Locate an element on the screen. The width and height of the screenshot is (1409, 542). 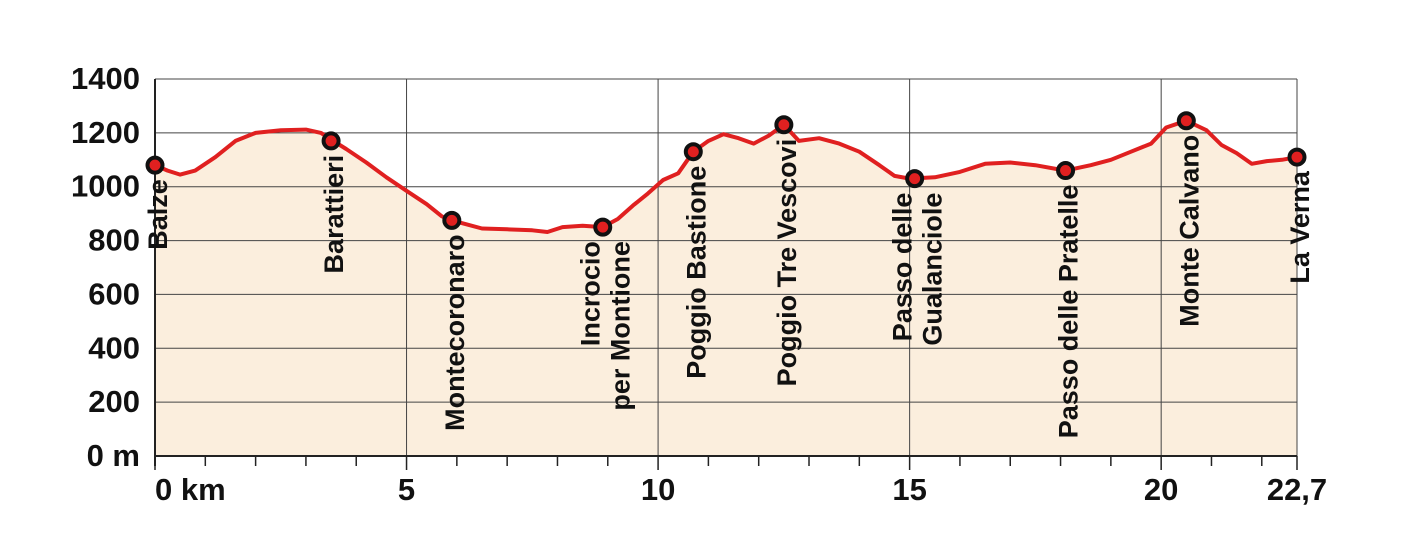
y-tick-label: 1400 is located at coordinates (105, 78).